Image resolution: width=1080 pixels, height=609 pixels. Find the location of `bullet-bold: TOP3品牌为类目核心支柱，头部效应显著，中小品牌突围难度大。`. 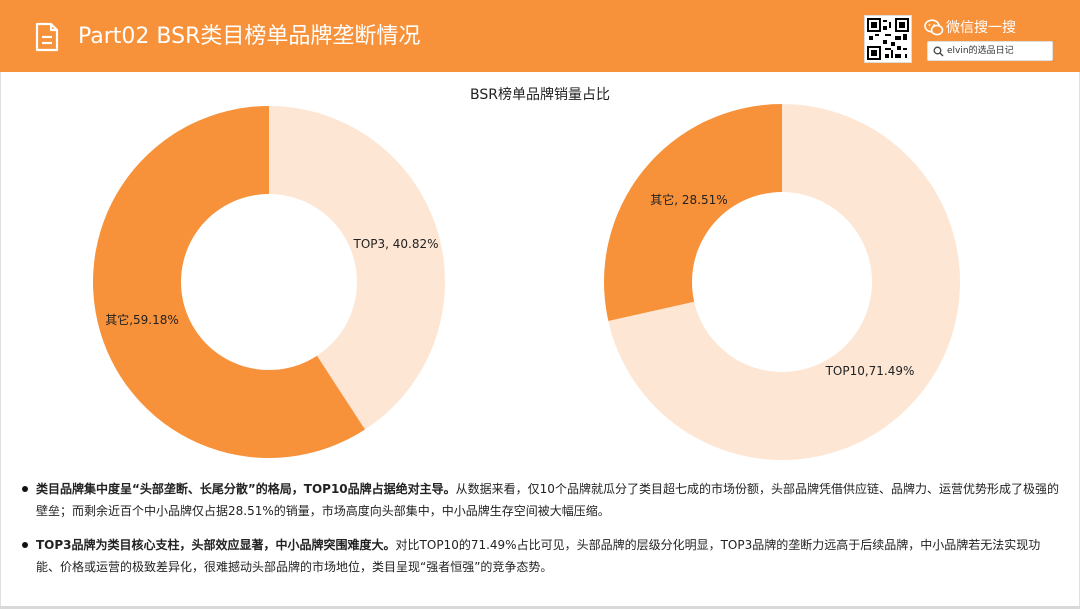

bullet-bold: TOP3品牌为类目核心支柱，头部效应显著，中小品牌突围难度大。 is located at coordinates (216, 545).